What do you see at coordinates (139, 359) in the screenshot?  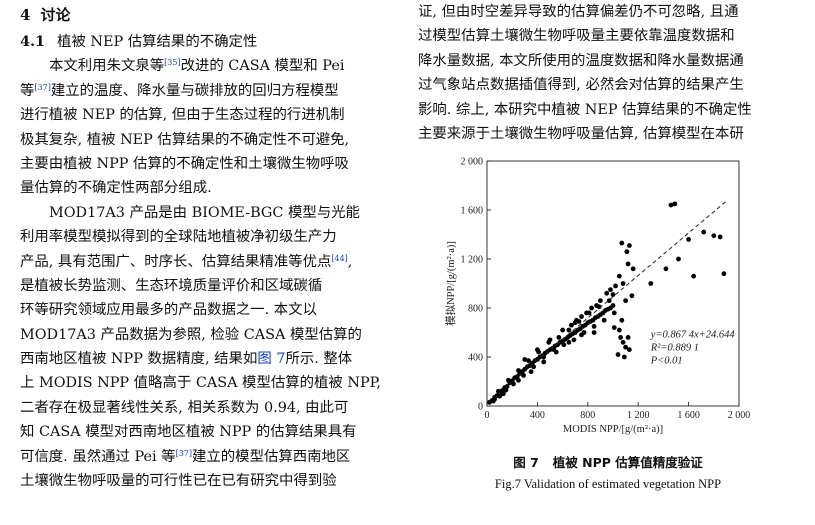 I see `text-segment: 西南地区植被 NPP 数据精度, 结果如` at bounding box center [139, 359].